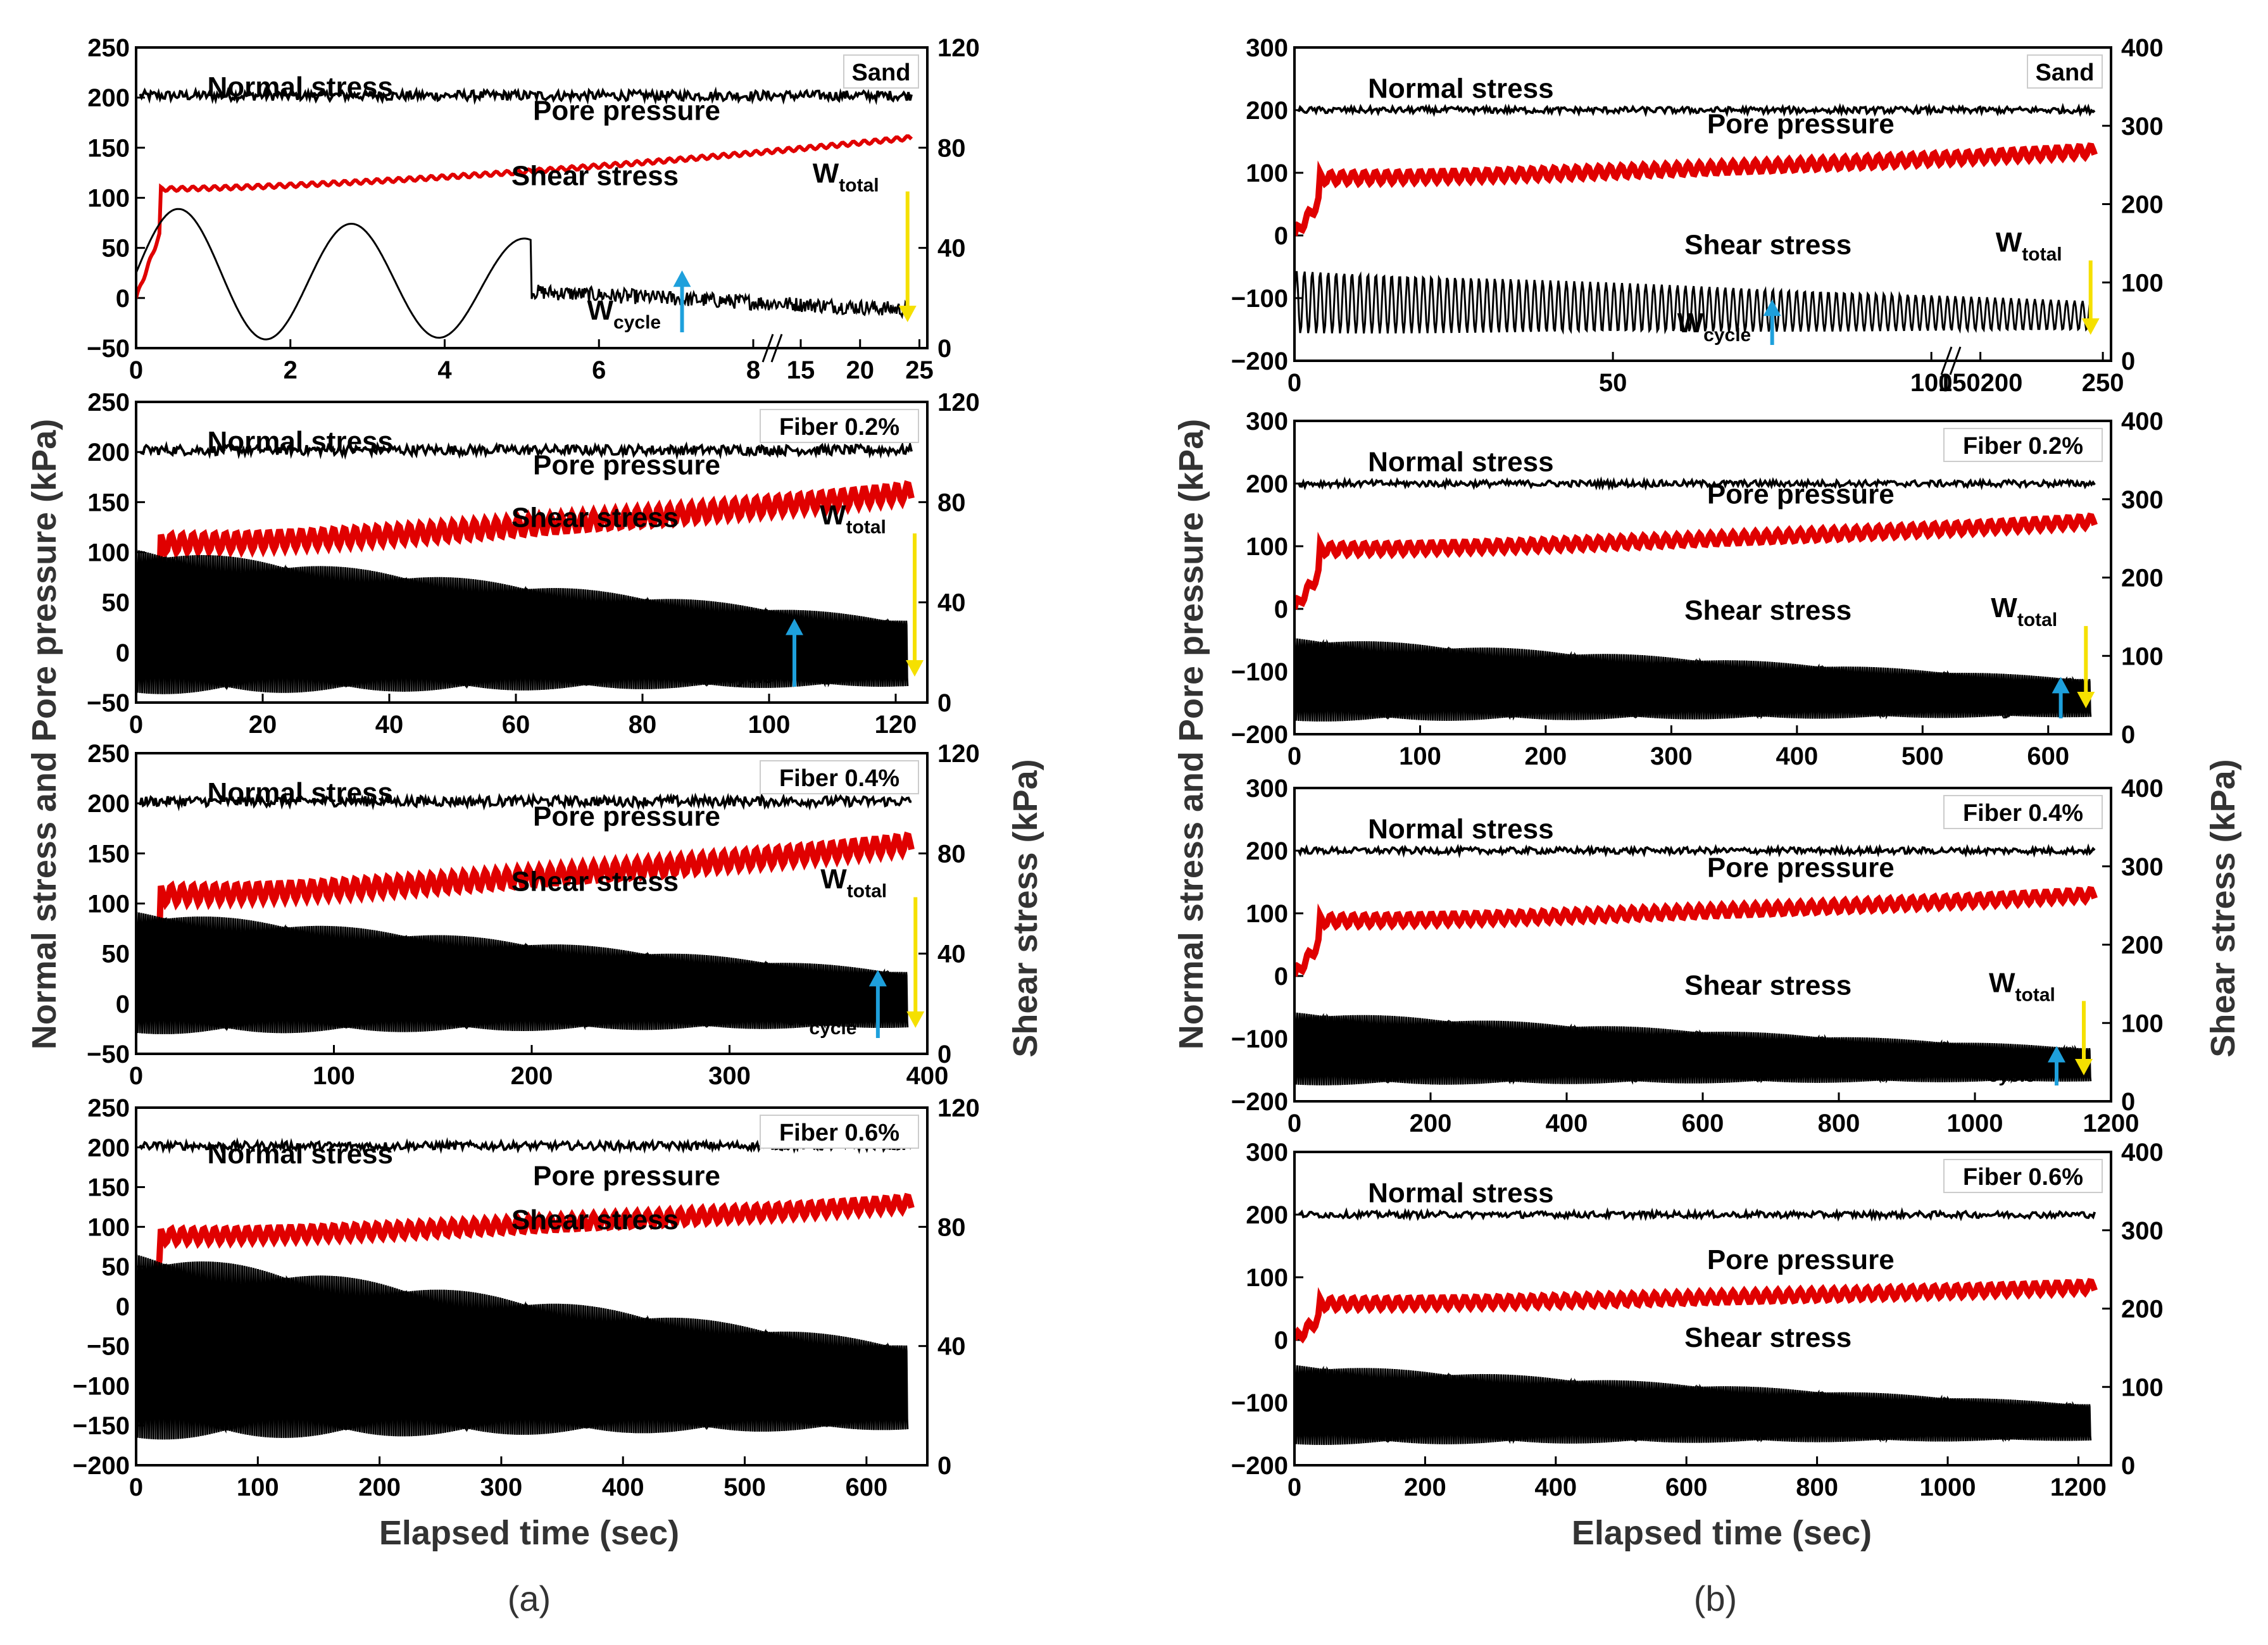 The image size is (2268, 1645). What do you see at coordinates (2223, 908) in the screenshot?
I see `right-axis-title-b: Shear stress (kPa)` at bounding box center [2223, 908].